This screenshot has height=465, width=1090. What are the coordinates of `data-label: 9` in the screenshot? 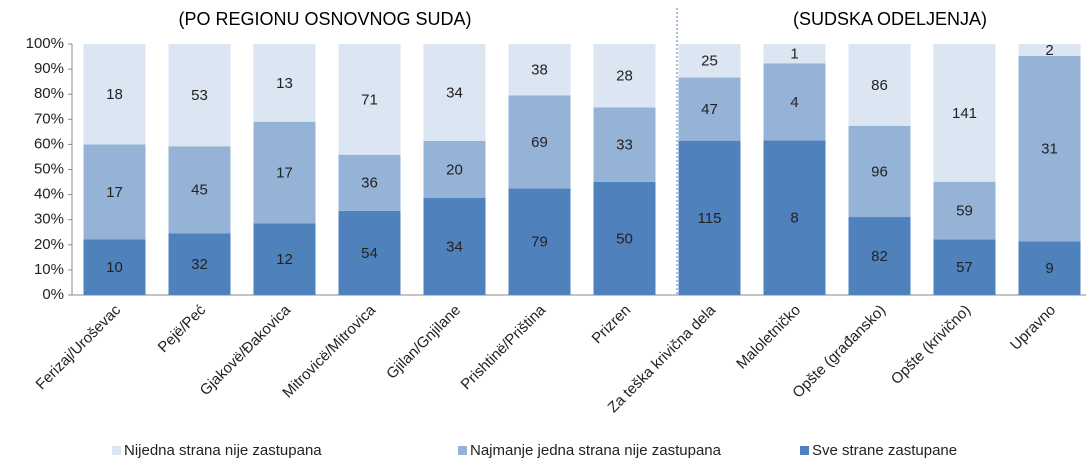 It's located at (1049, 268).